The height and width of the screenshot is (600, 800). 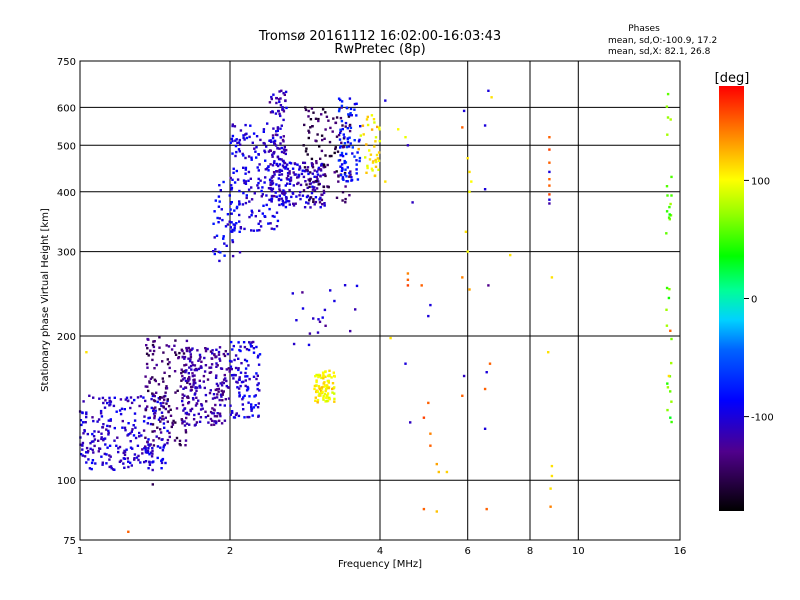 I want to click on colorbar-label: [deg], so click(x=732, y=78).